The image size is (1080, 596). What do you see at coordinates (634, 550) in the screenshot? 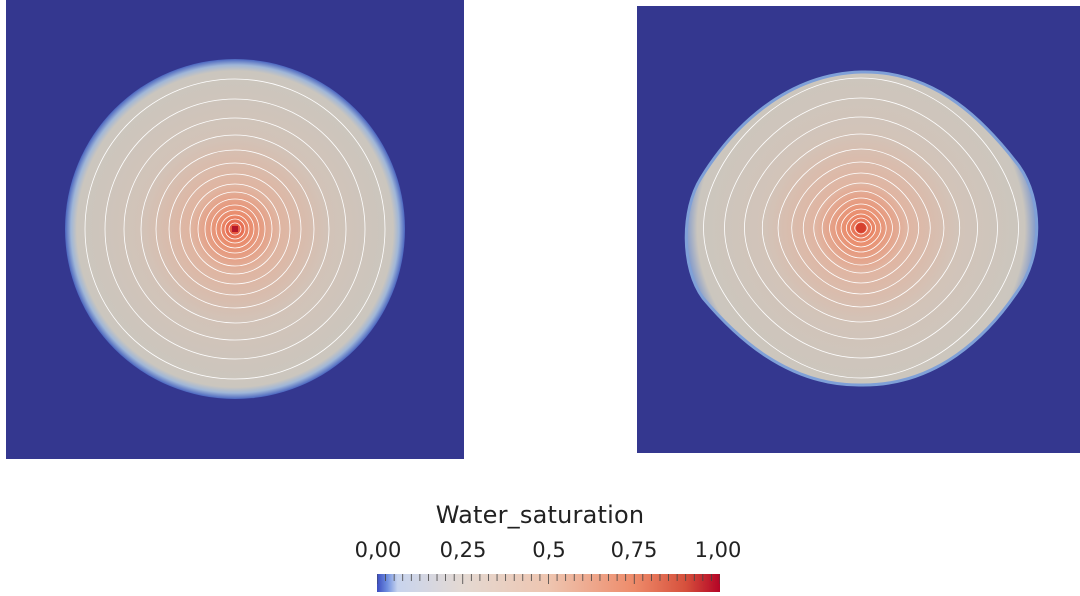
I see `colorbar-tick-075: 0,75` at bounding box center [634, 550].